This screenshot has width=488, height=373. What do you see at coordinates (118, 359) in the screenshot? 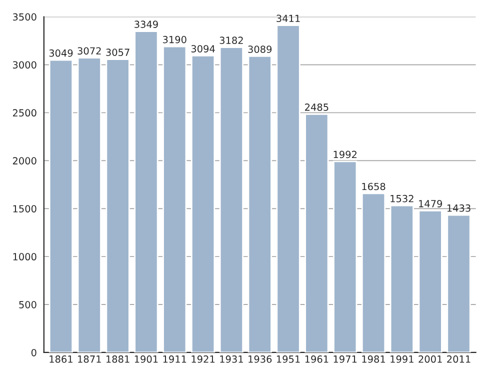
I see `x-tick-label: 1881` at bounding box center [118, 359].